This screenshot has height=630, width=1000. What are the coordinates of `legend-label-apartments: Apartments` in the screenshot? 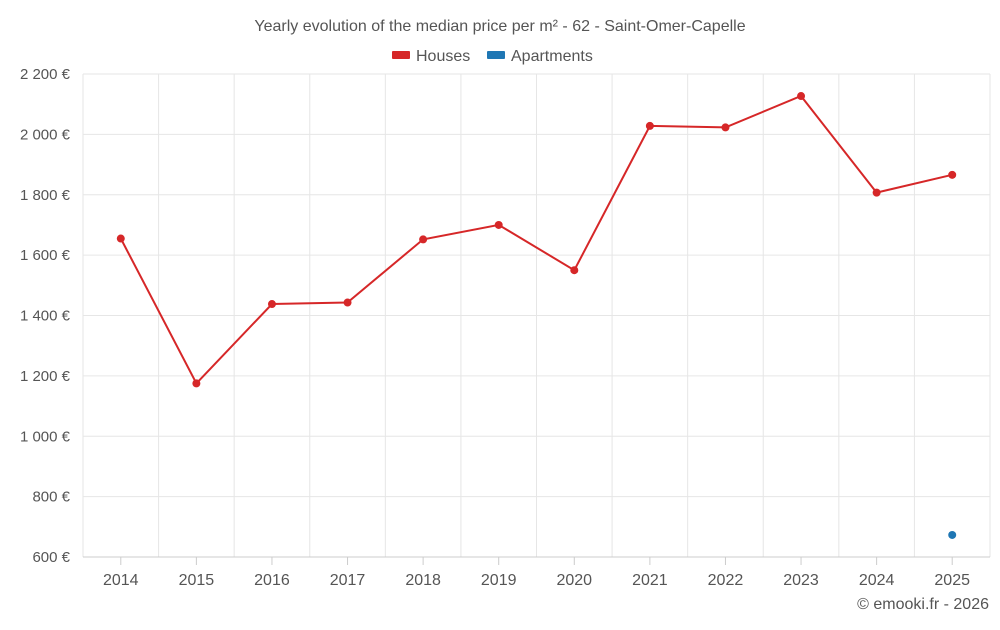 It's located at (552, 56).